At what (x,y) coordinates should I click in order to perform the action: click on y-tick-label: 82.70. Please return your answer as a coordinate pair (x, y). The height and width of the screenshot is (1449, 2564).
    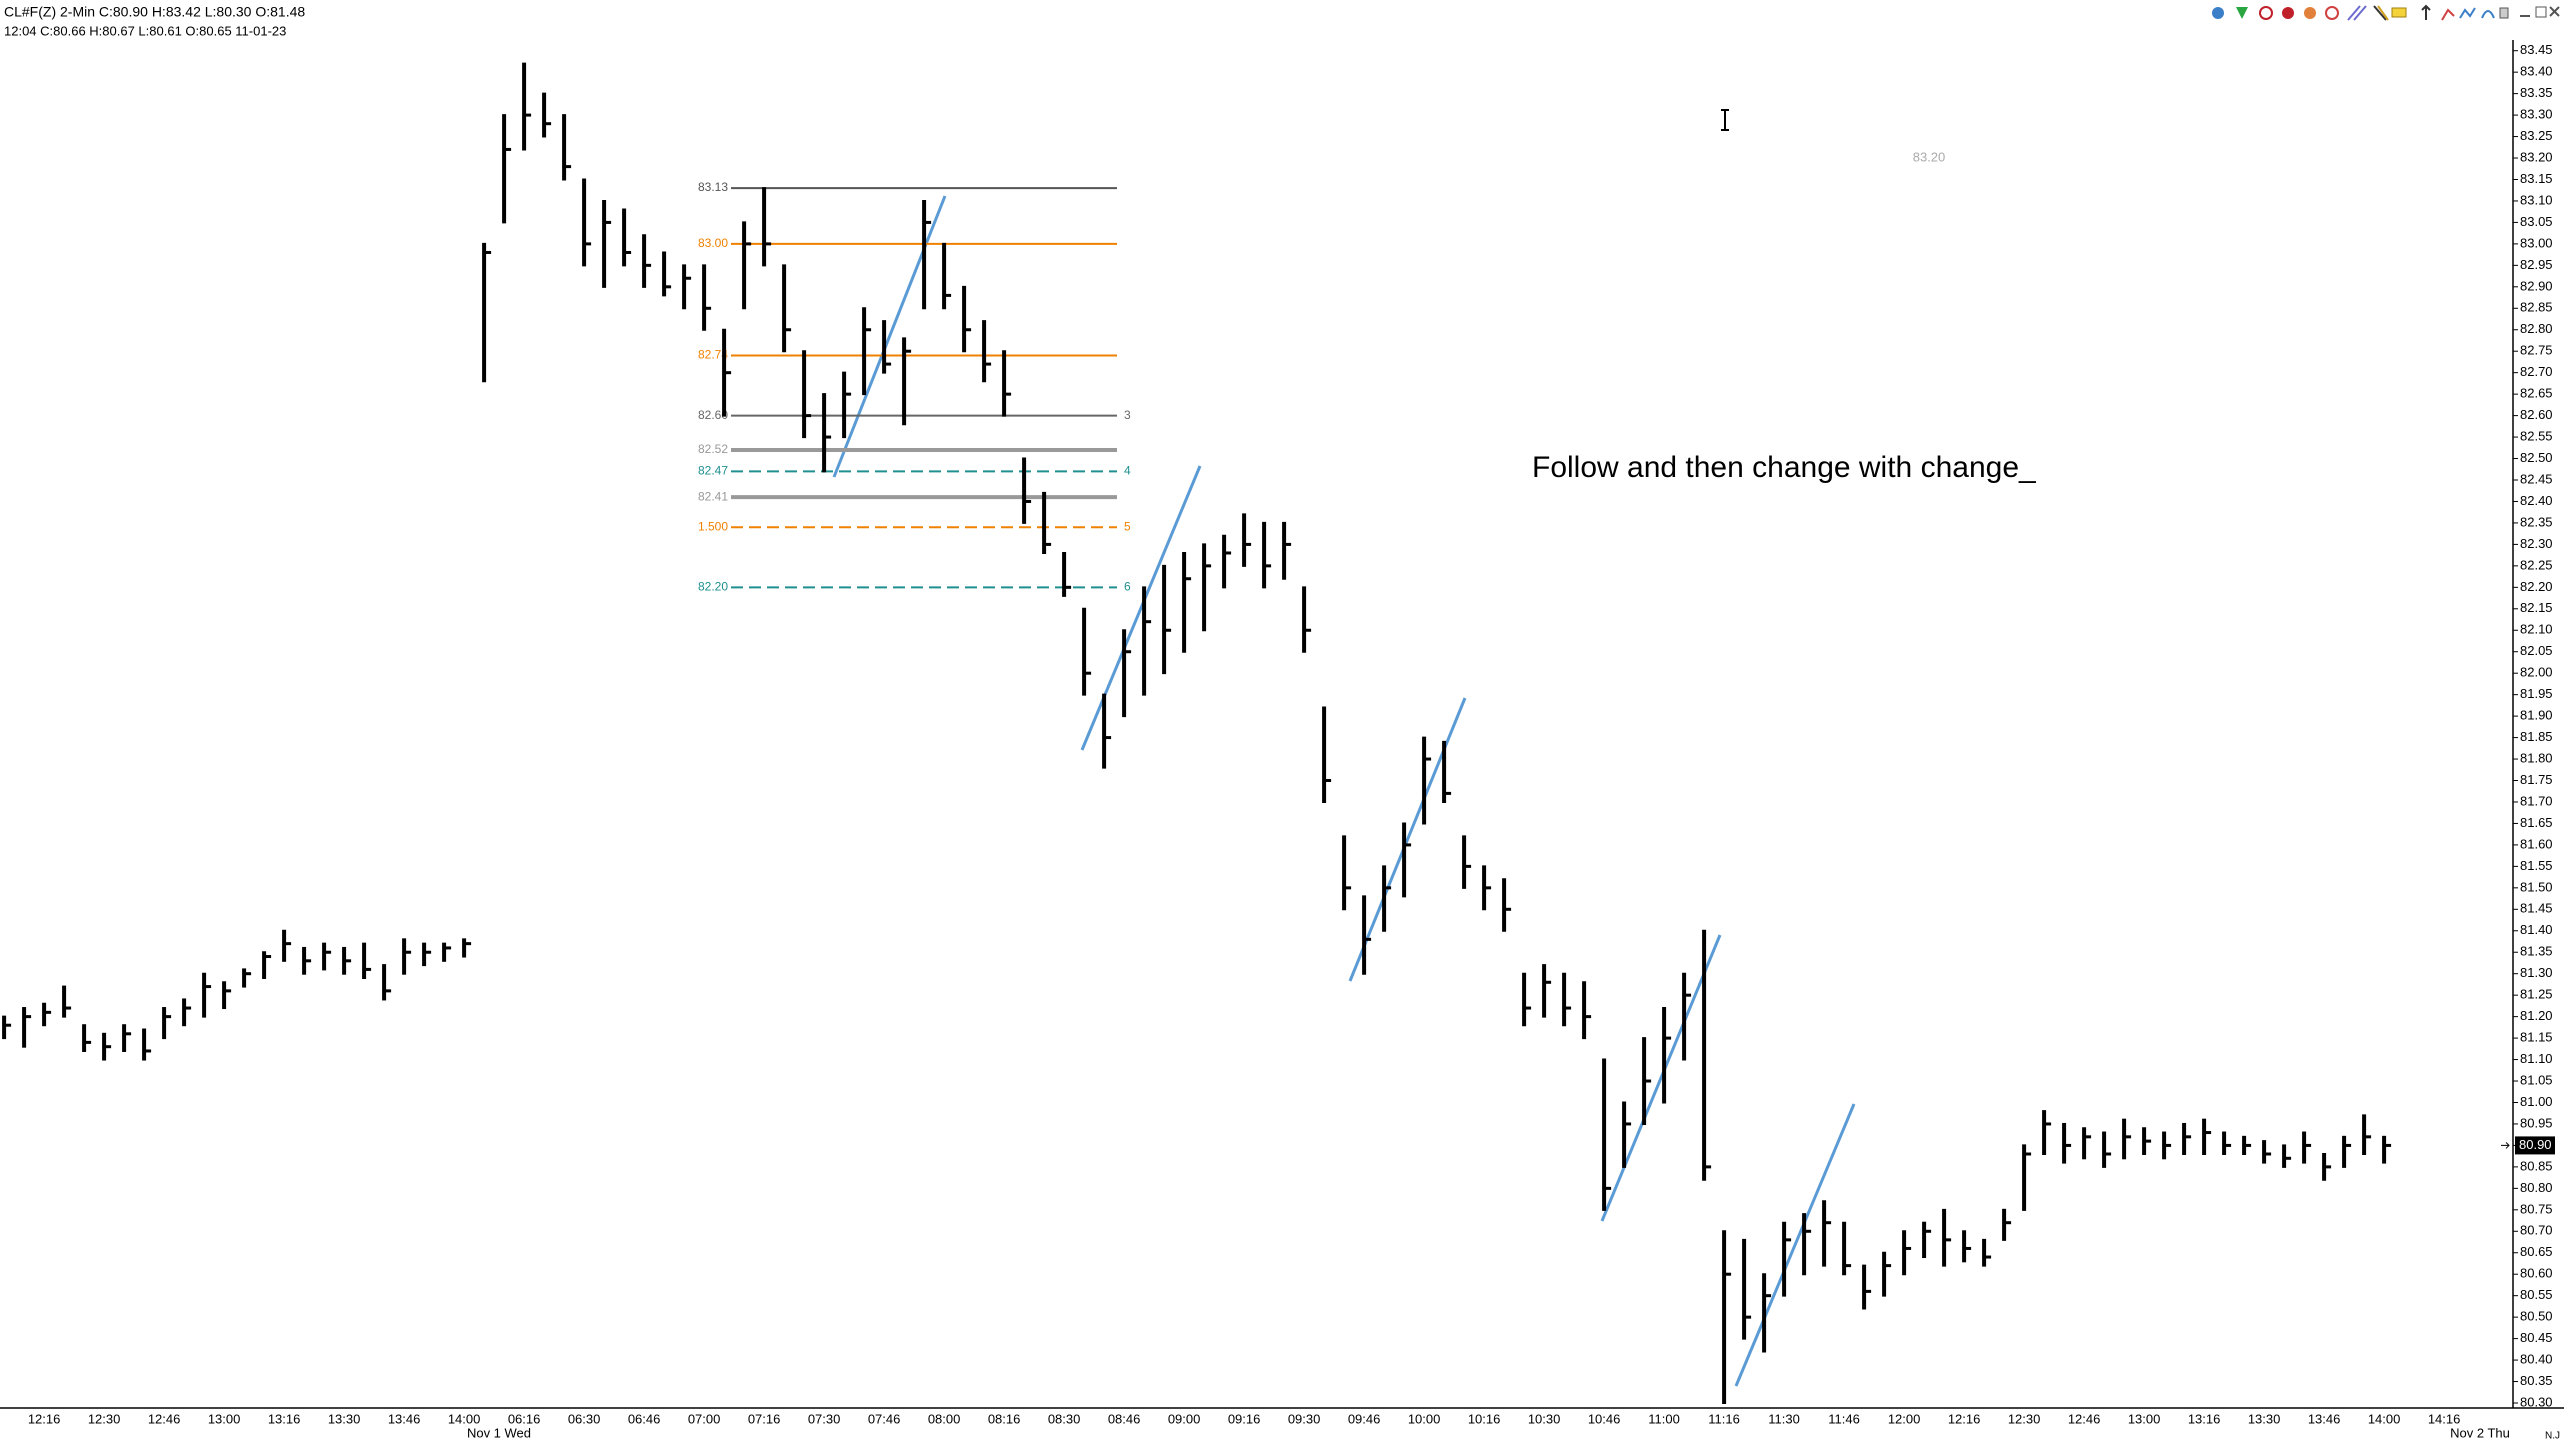
    Looking at the image, I should click on (2536, 371).